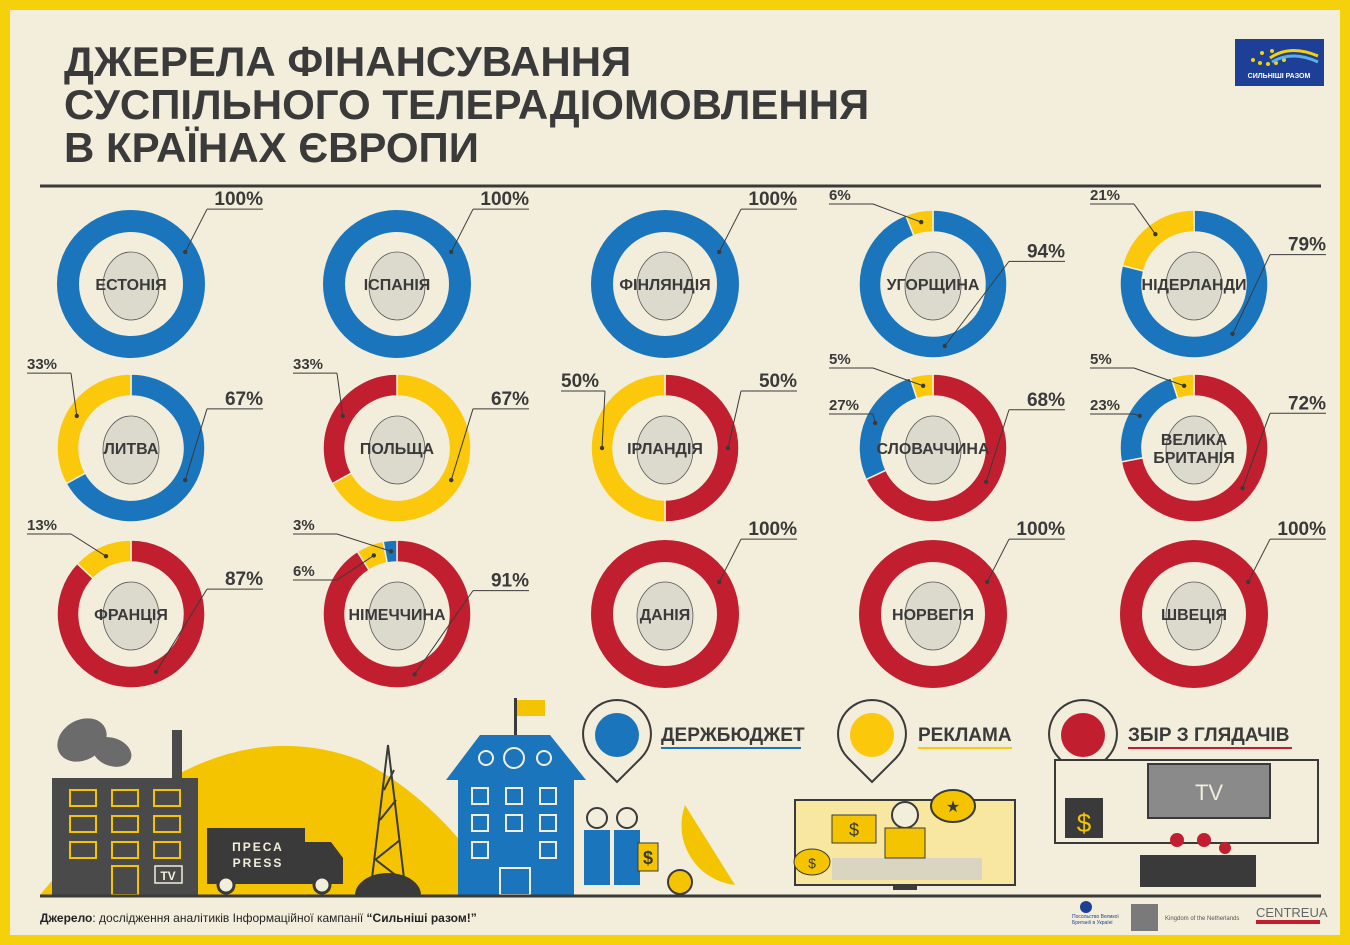 The height and width of the screenshot is (945, 1350). Describe the element at coordinates (872, 735) in the screenshot. I see `legend-swatch-advertising` at that location.